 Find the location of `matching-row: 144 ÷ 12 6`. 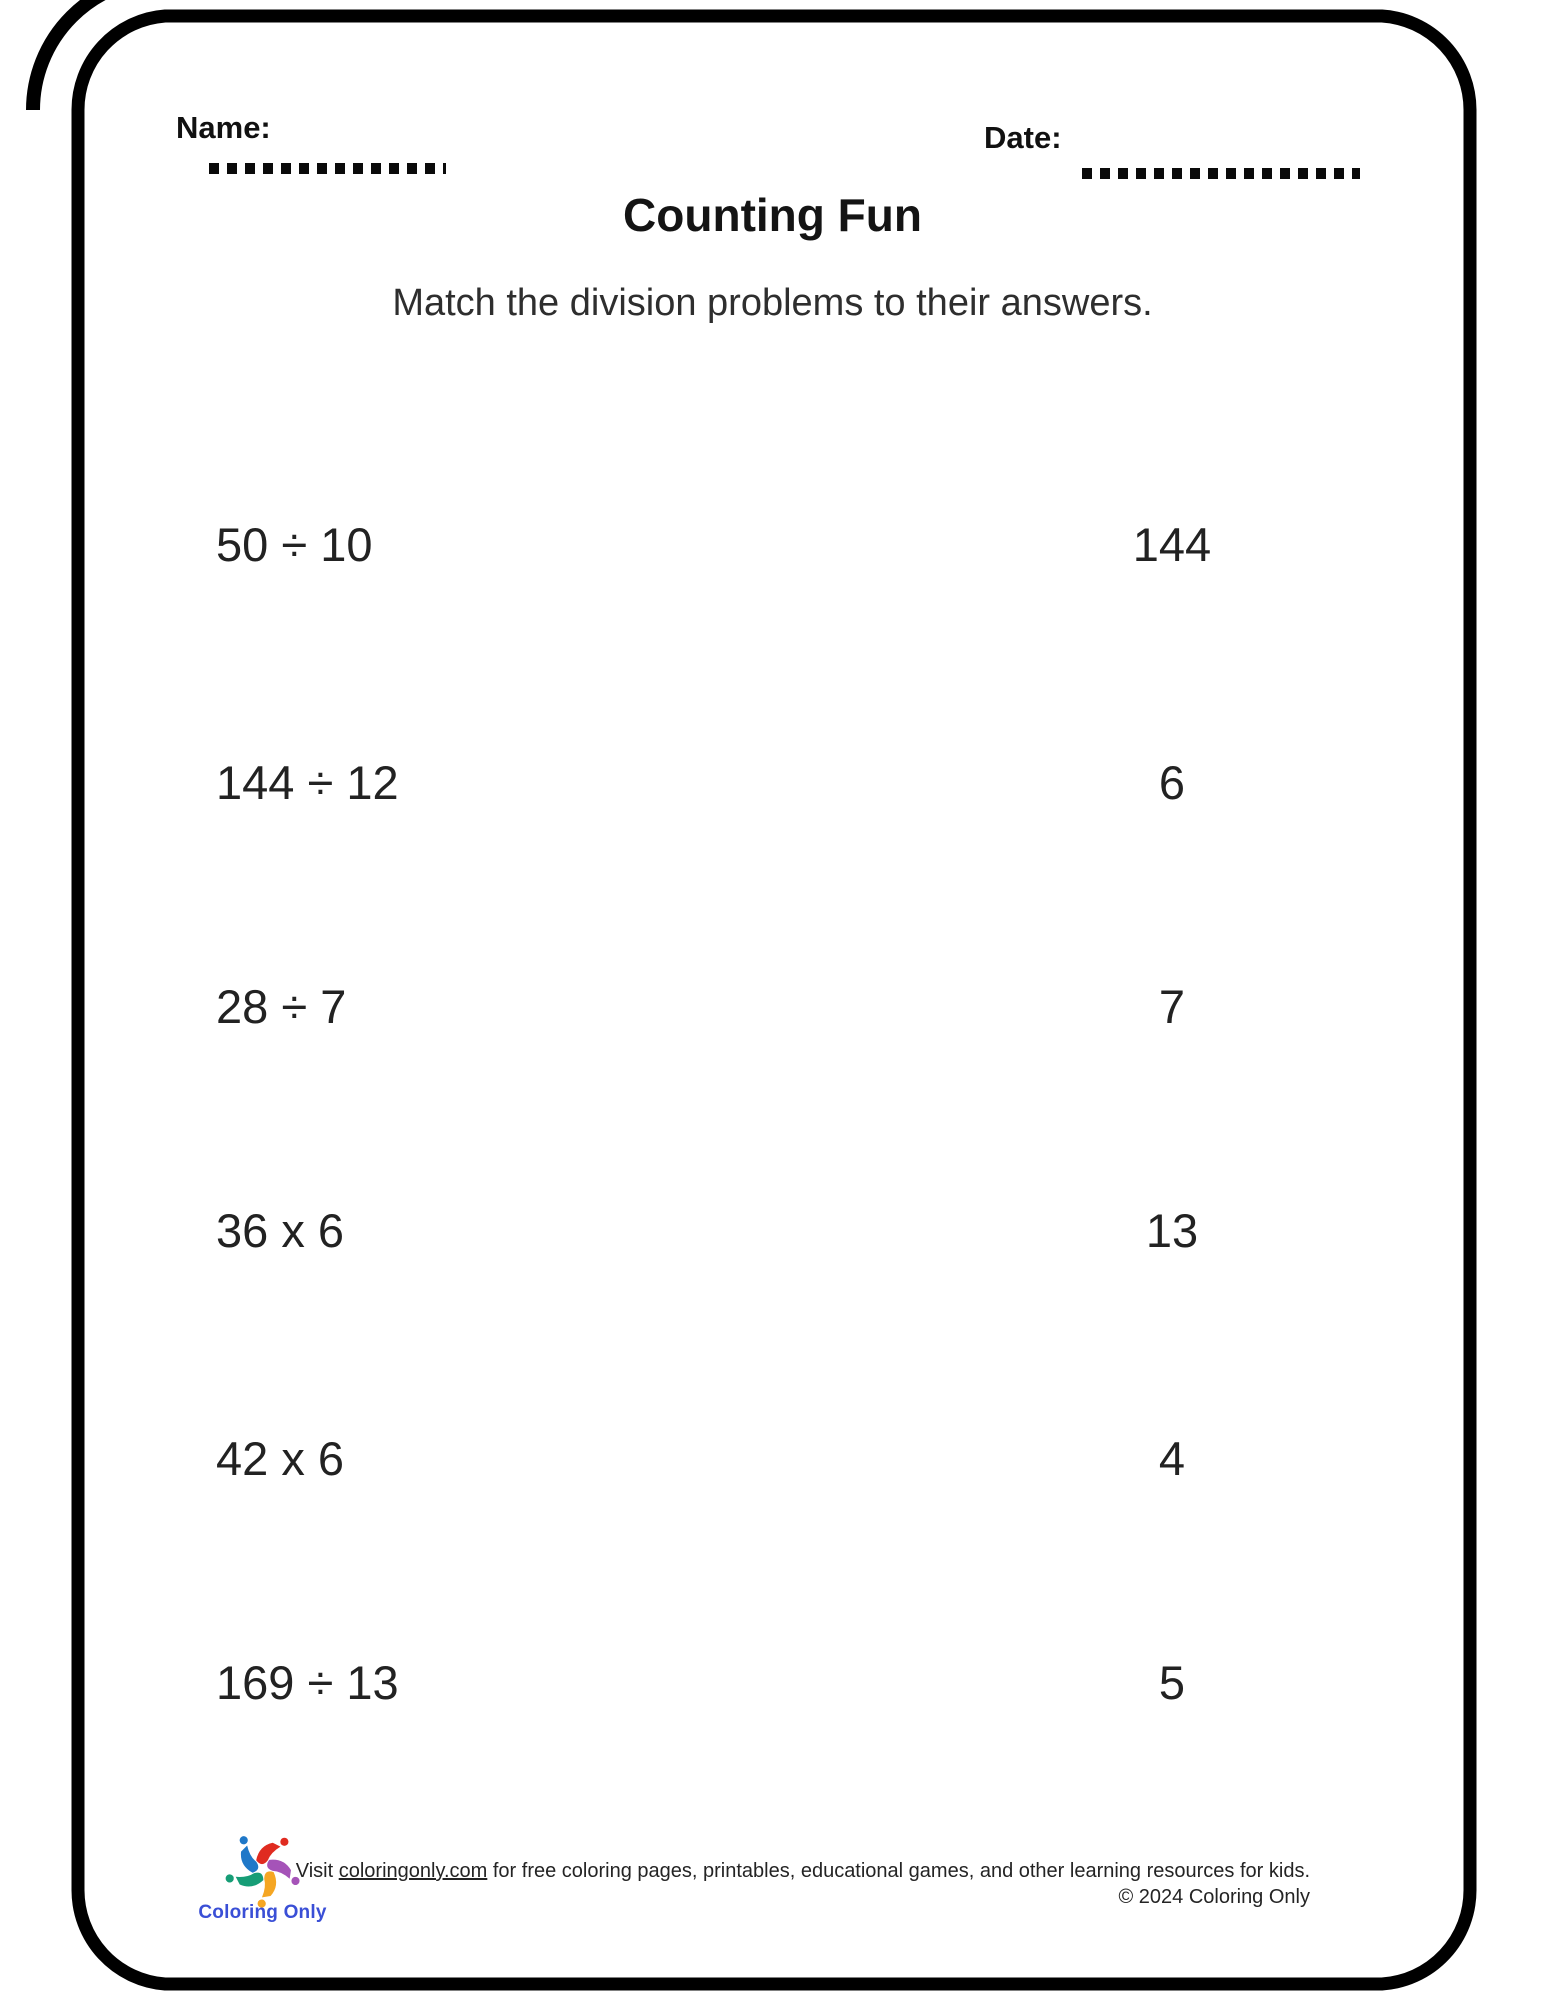

matching-row: 144 ÷ 12 6 is located at coordinates (772, 783).